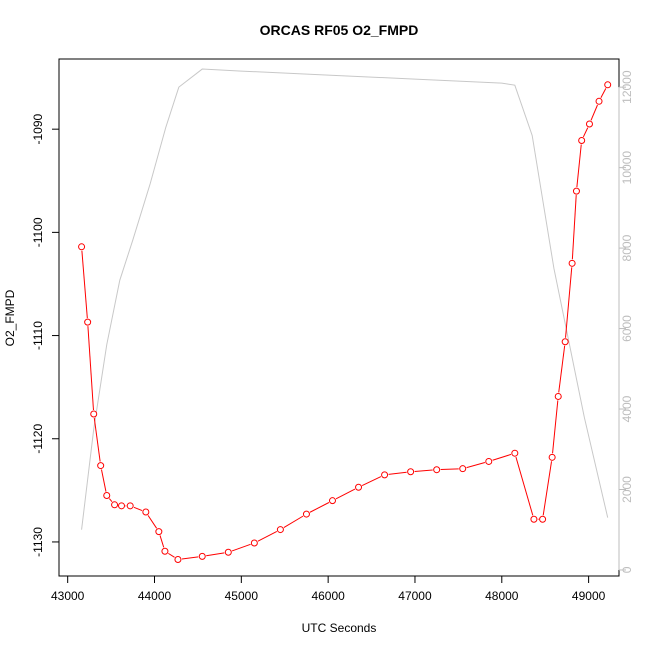  I want to click on y-tick-label: -1100, so click(38, 232).